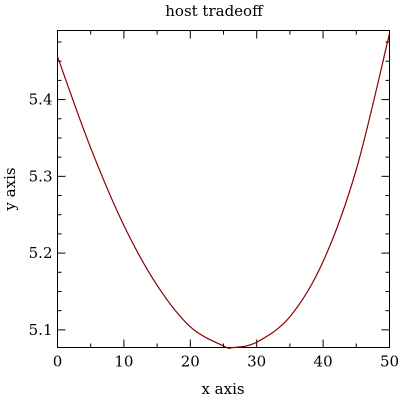 The width and height of the screenshot is (400, 400). What do you see at coordinates (41, 100) in the screenshot?
I see `y-tick-label: 5.4` at bounding box center [41, 100].